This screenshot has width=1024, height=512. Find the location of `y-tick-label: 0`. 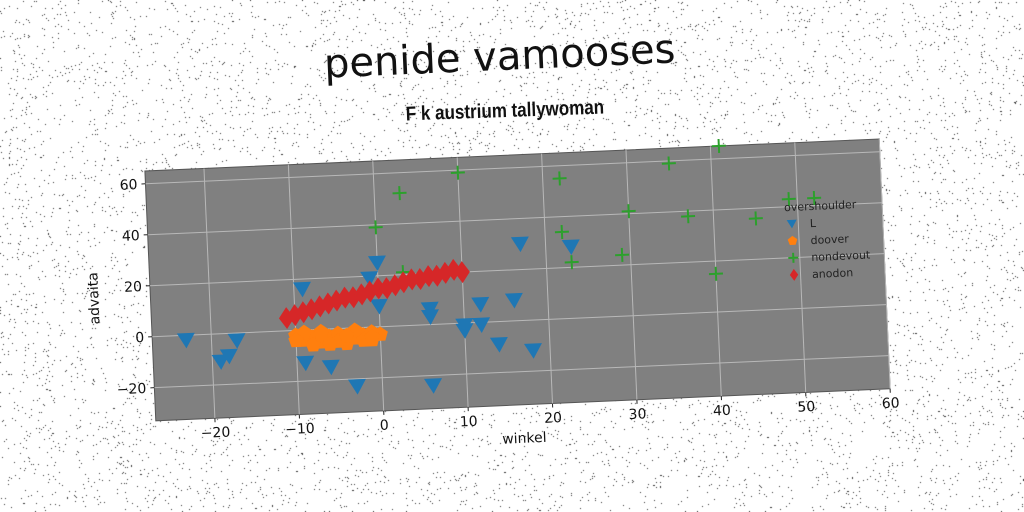

y-tick-label: 0 is located at coordinates (140, 338).